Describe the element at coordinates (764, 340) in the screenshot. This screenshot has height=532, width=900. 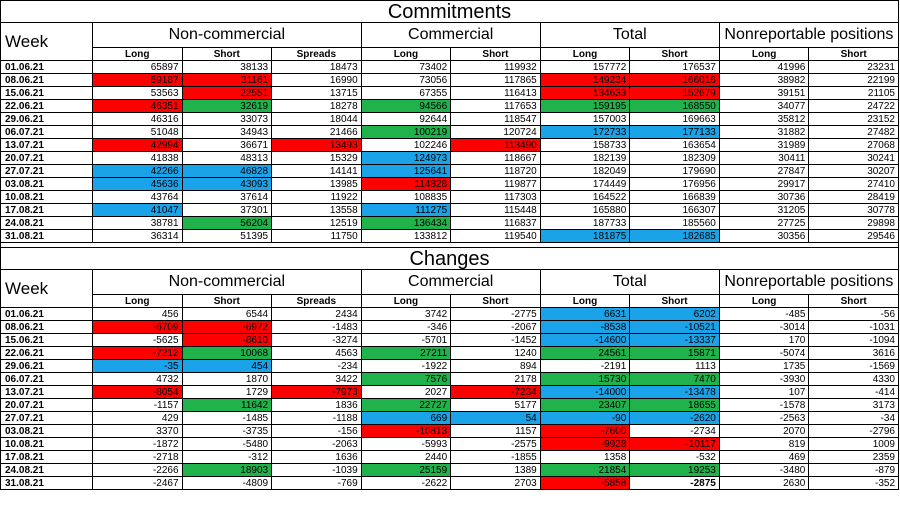
I see `value-cell: 170` at that location.